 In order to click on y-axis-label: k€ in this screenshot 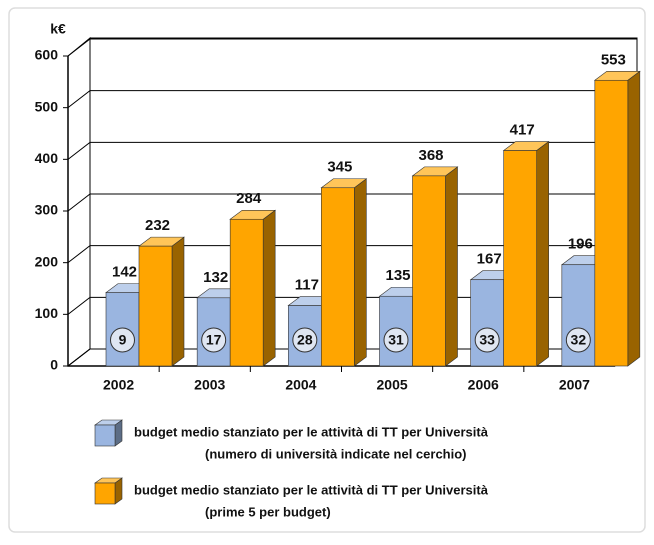, I will do `click(58, 29)`.